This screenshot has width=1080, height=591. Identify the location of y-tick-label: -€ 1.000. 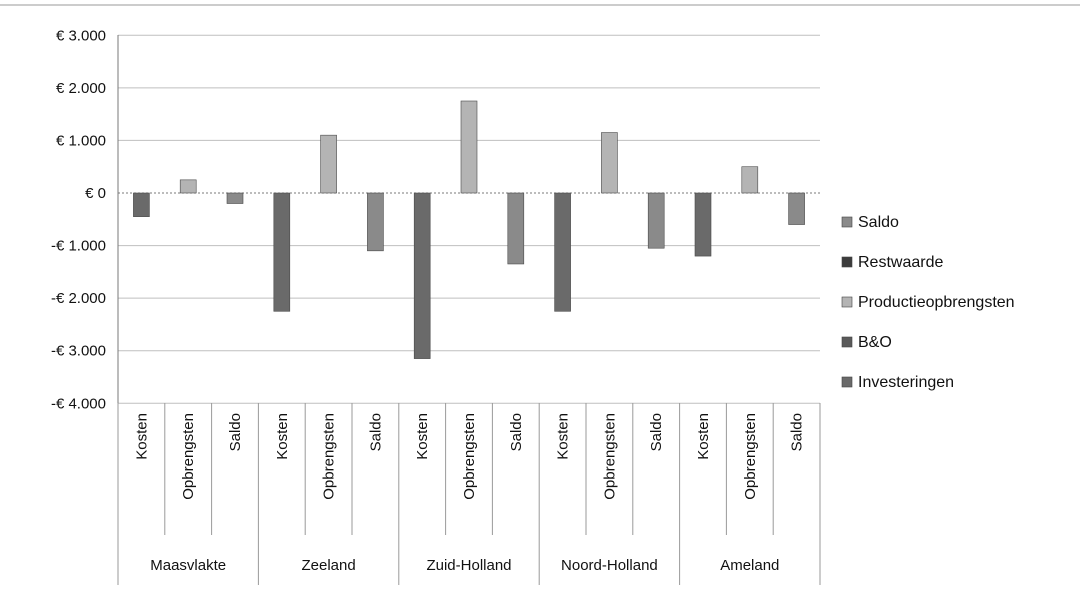
(78, 246).